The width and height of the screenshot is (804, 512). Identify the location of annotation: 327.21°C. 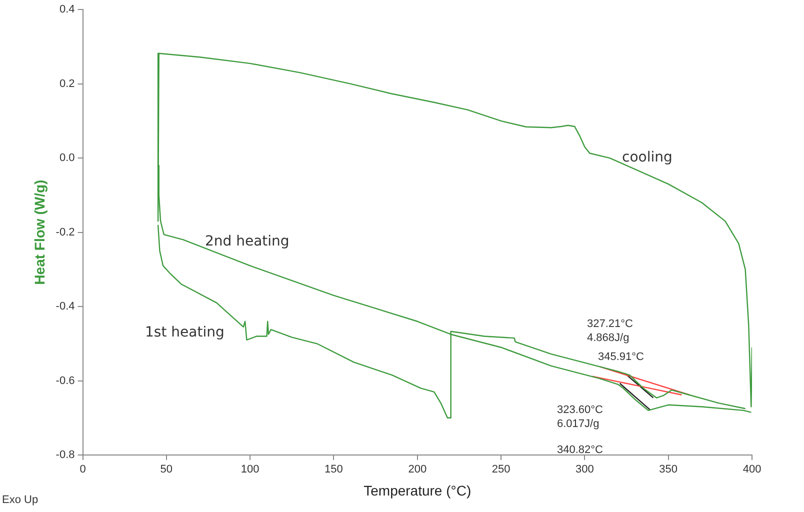
(610, 324).